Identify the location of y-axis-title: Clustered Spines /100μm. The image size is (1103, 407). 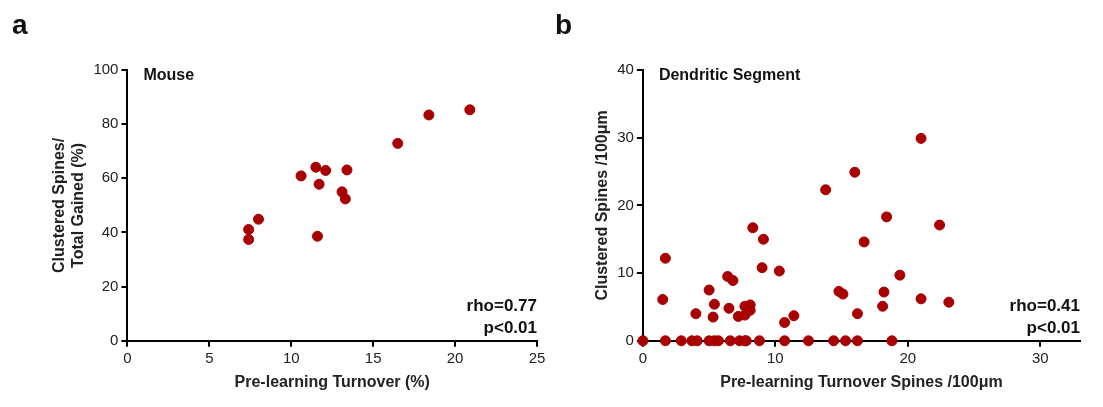
(602, 205).